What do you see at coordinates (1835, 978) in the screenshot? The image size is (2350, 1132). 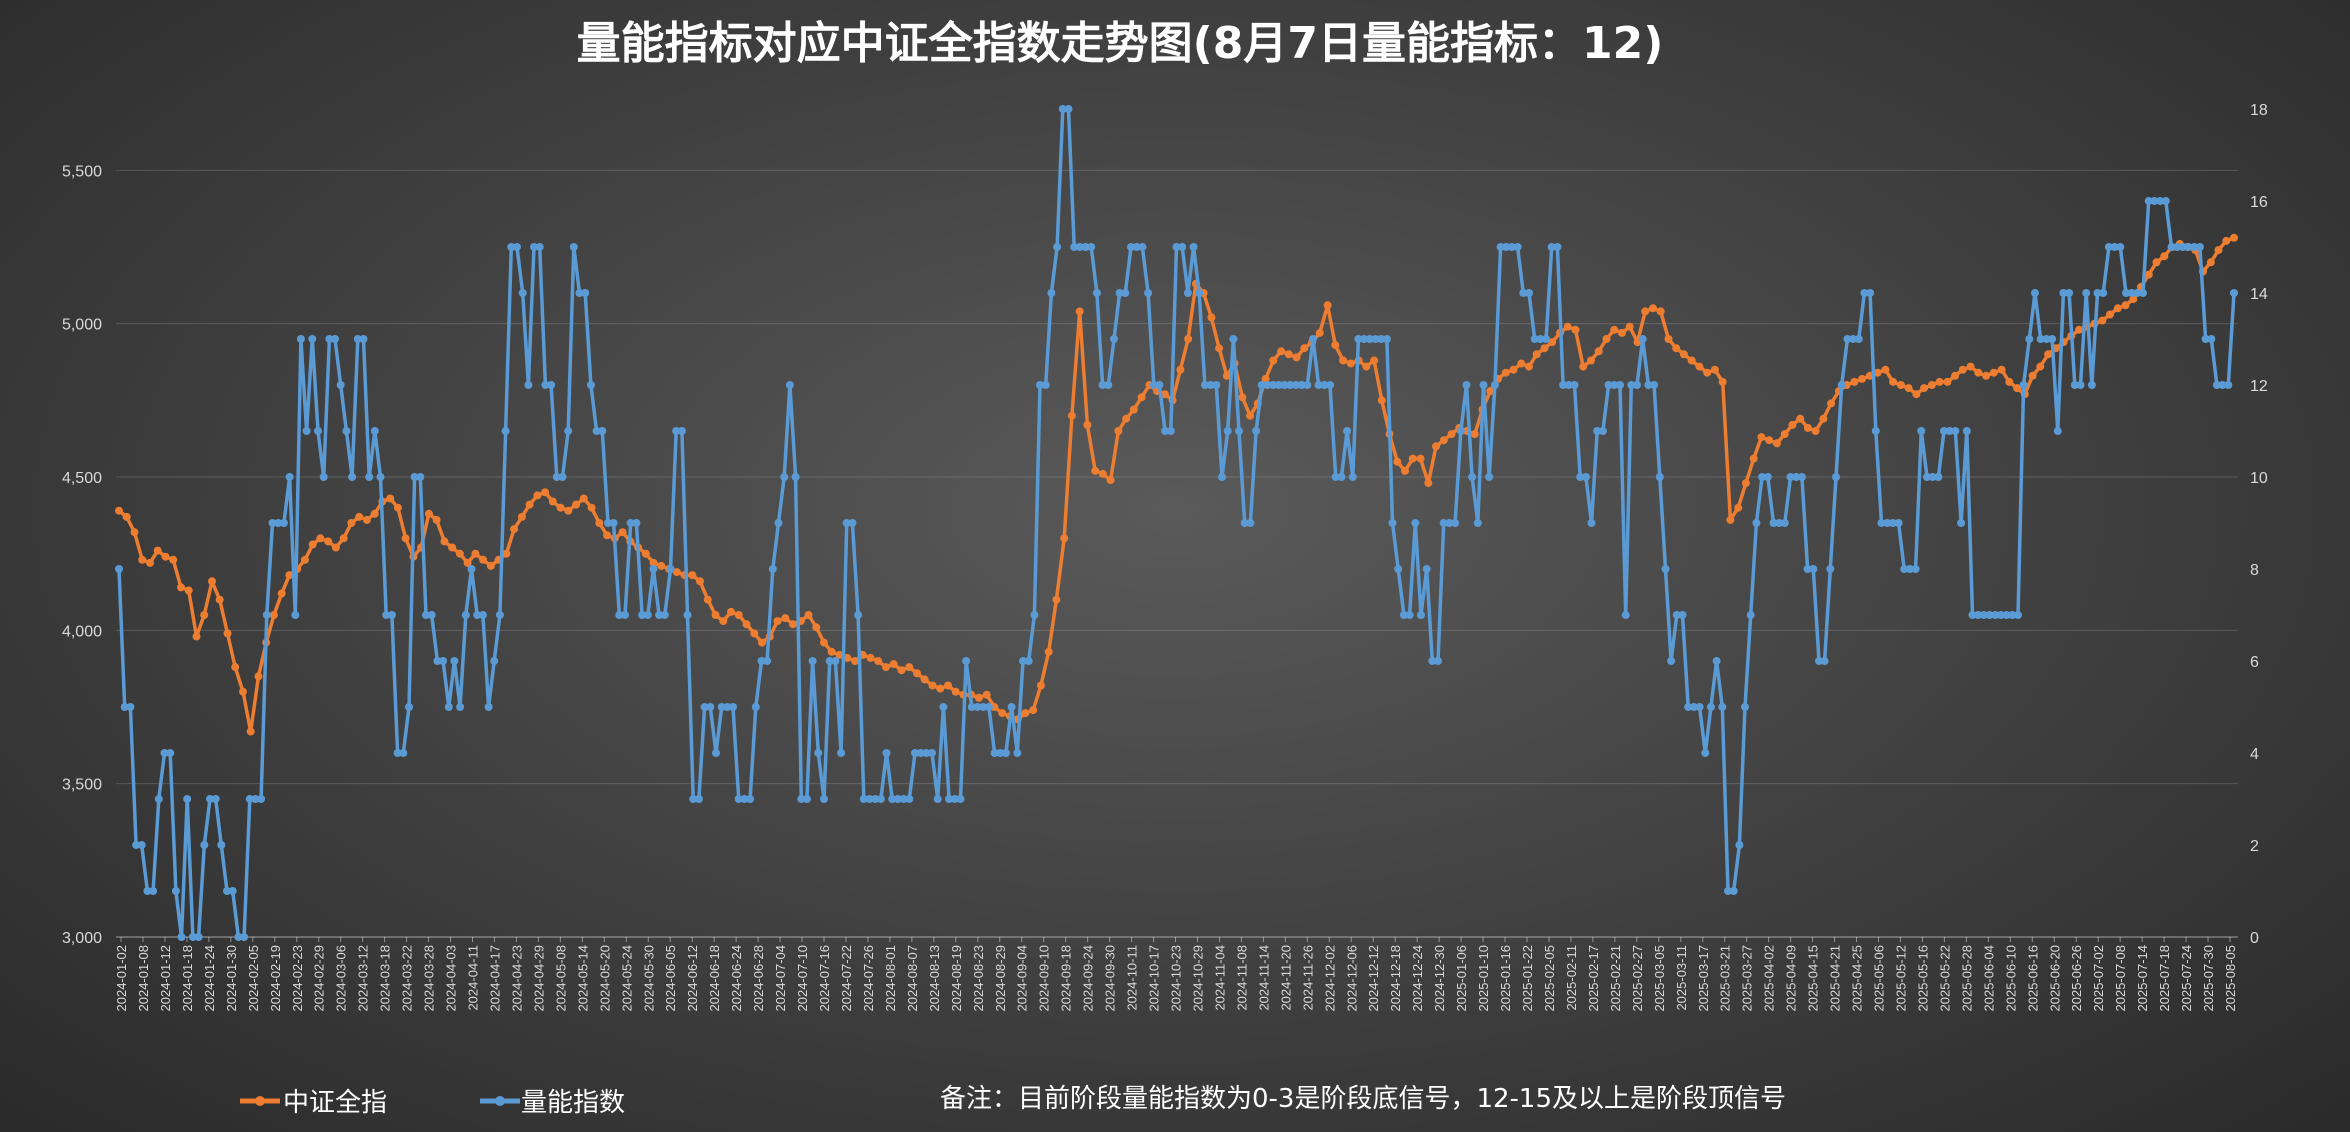 I see `x-tick-label: 2025-04-21` at bounding box center [1835, 978].